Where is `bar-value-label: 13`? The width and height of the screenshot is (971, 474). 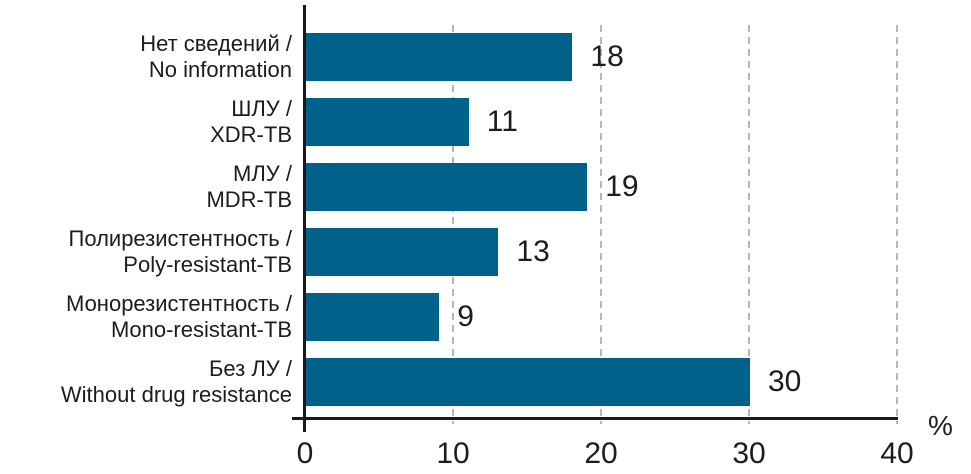 bar-value-label: 13 is located at coordinates (533, 251).